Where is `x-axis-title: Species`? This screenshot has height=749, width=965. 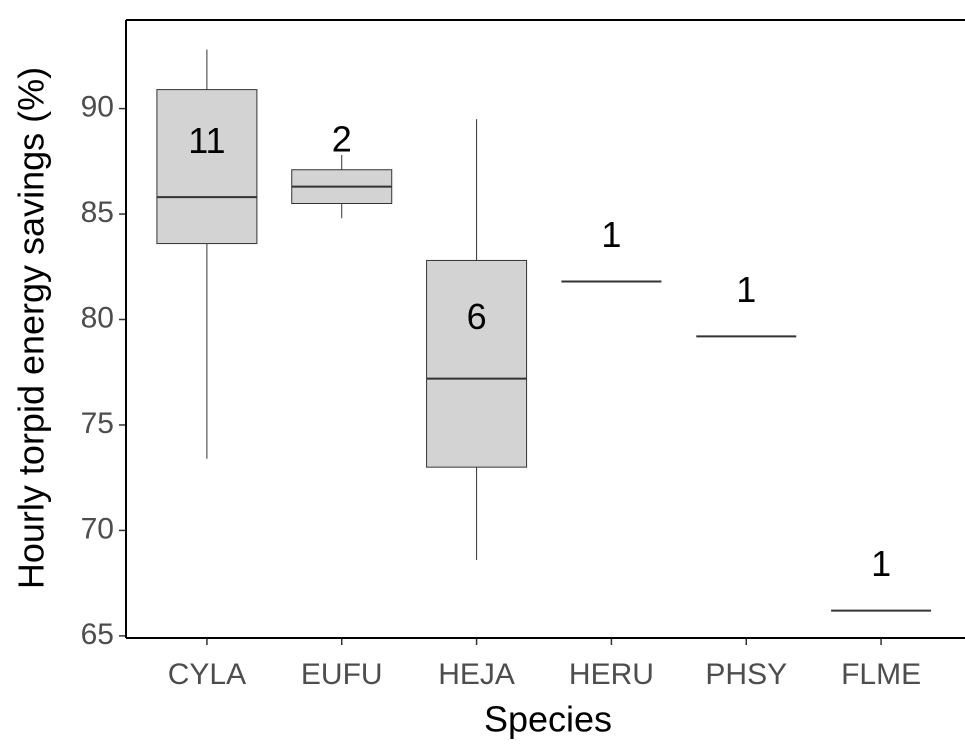 x-axis-title: Species is located at coordinates (548, 719).